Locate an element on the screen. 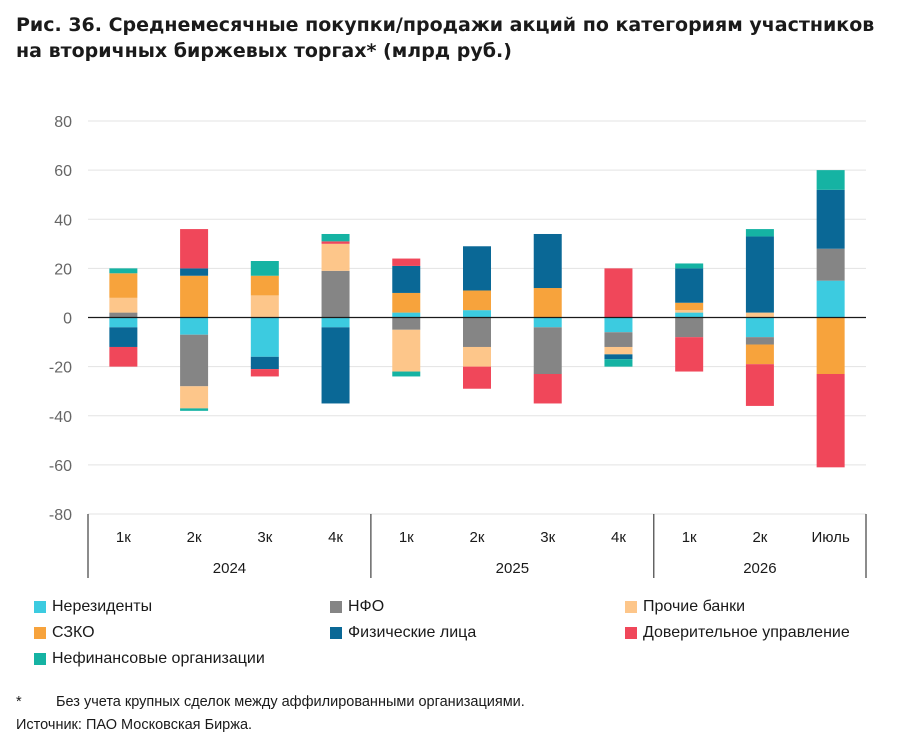 This screenshot has width=903, height=748. y-tick-label: 60 is located at coordinates (63, 171).